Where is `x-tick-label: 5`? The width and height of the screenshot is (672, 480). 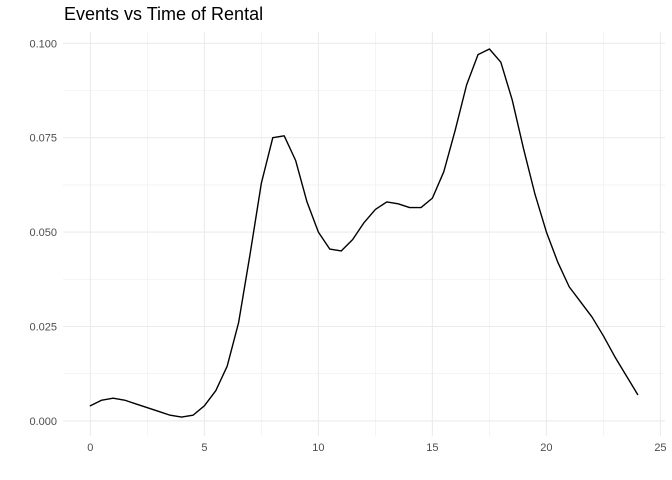
x-tick-label: 5 is located at coordinates (204, 448).